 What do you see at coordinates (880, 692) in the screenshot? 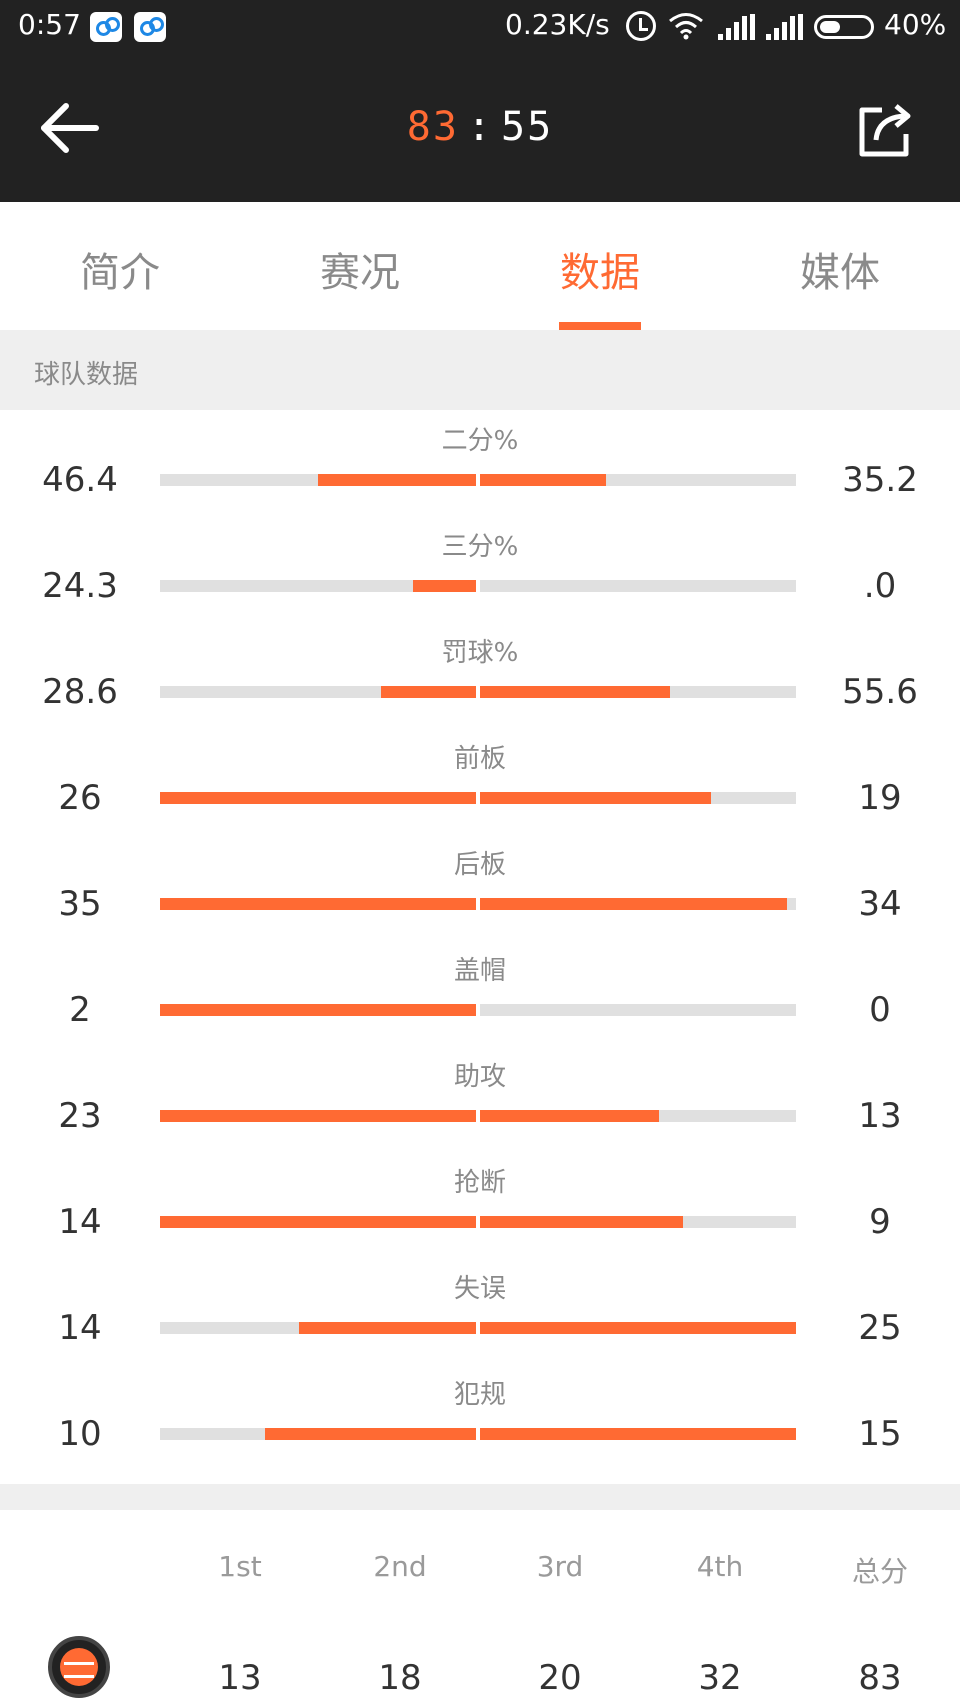
I see `away-stat-value: 55.6` at bounding box center [880, 692].